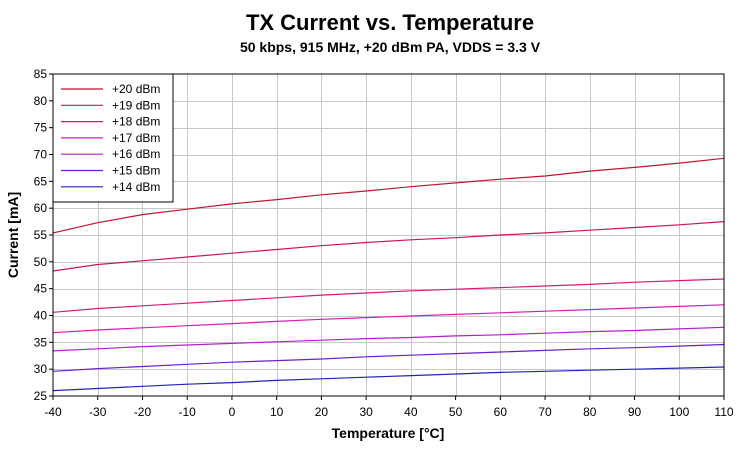 Image resolution: width=752 pixels, height=449 pixels. I want to click on y-tick-label: 75, so click(41, 128).